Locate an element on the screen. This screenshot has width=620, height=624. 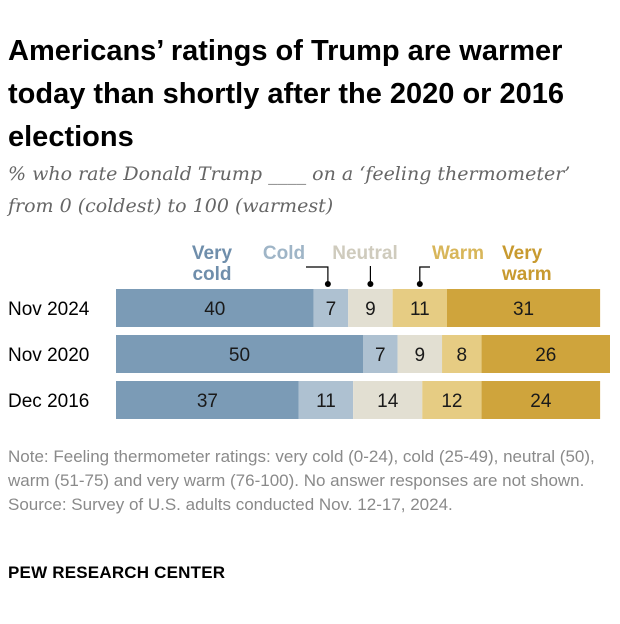
data-label: 50 is located at coordinates (239, 355).